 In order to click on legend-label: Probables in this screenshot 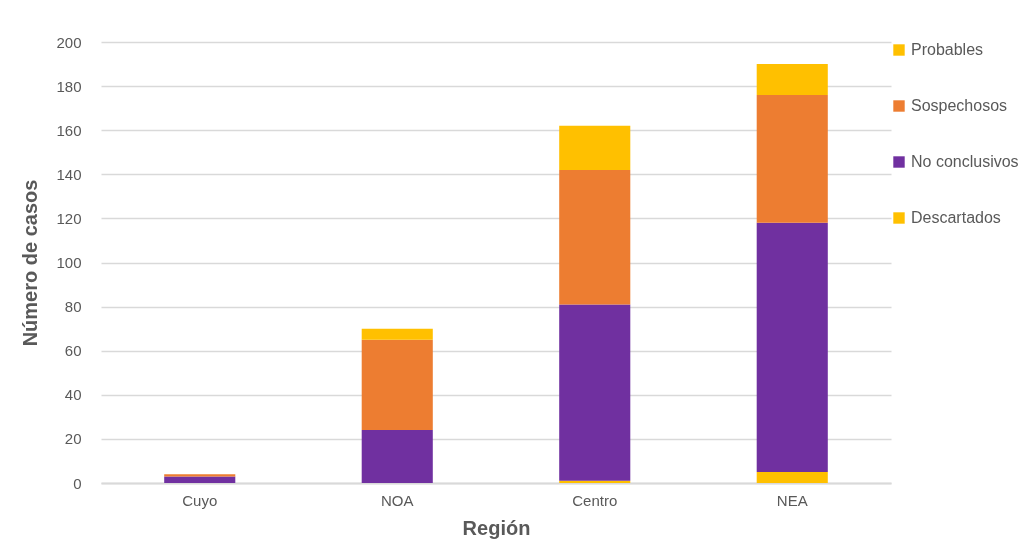, I will do `click(947, 49)`.